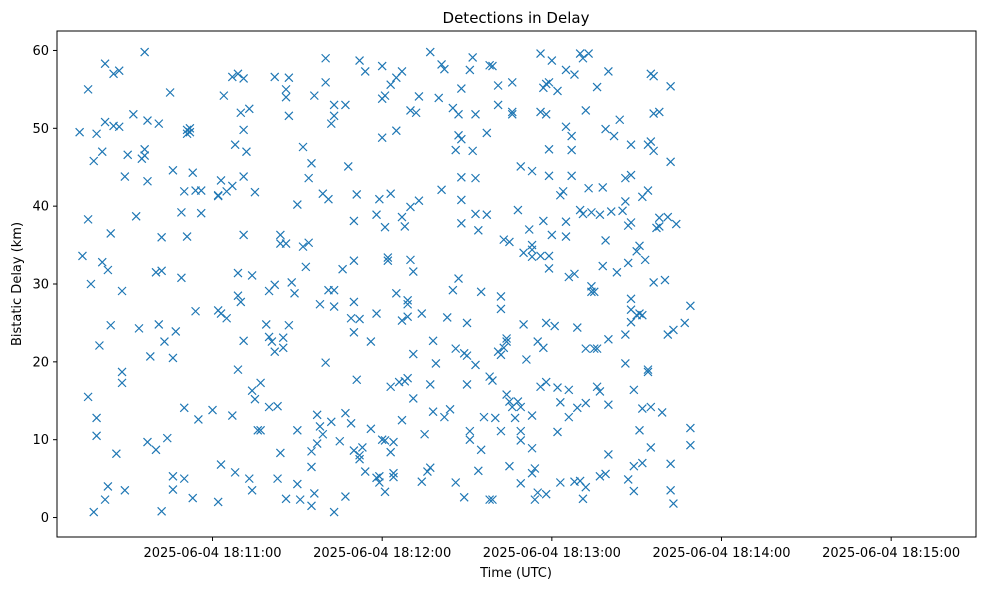 This screenshot has height=590, width=986. Describe the element at coordinates (40, 362) in the screenshot. I see `y-tick-label: 20` at that location.